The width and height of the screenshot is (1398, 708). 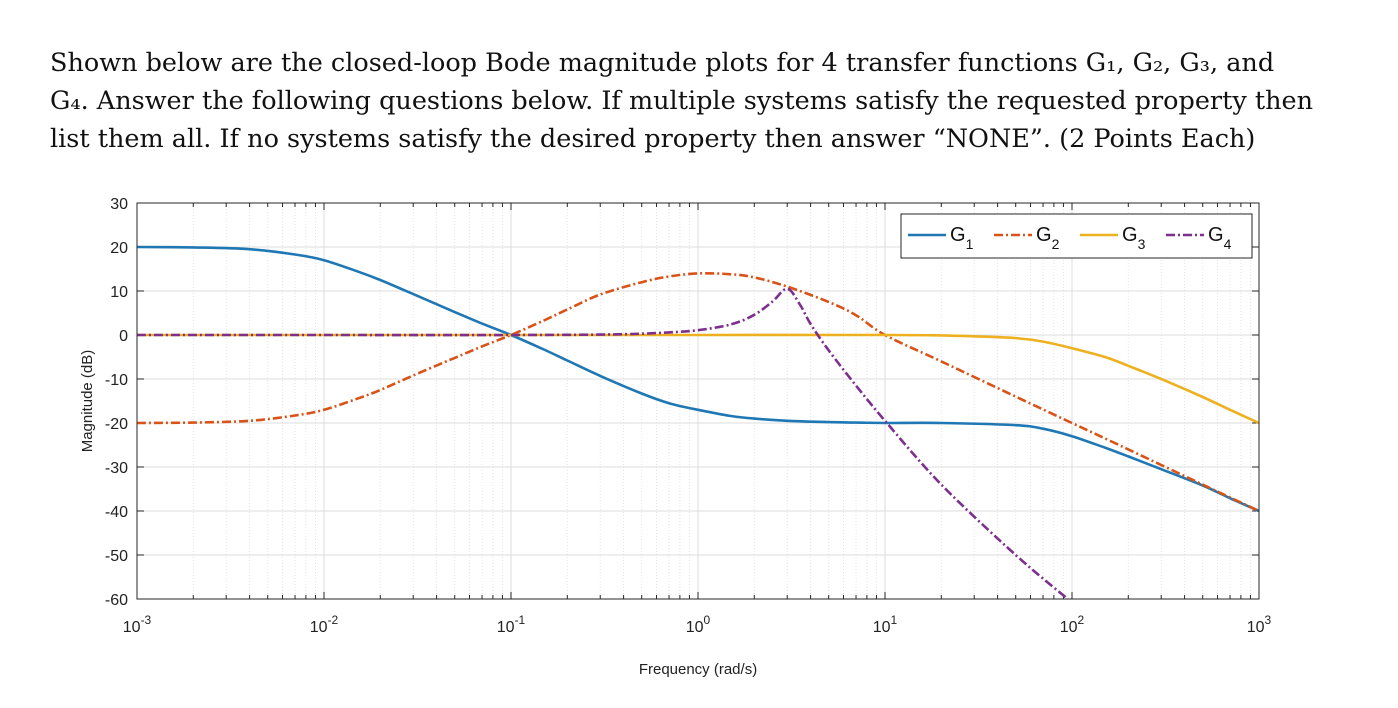 What do you see at coordinates (1048, 238) in the screenshot?
I see `legend-label-g2: G2` at bounding box center [1048, 238].